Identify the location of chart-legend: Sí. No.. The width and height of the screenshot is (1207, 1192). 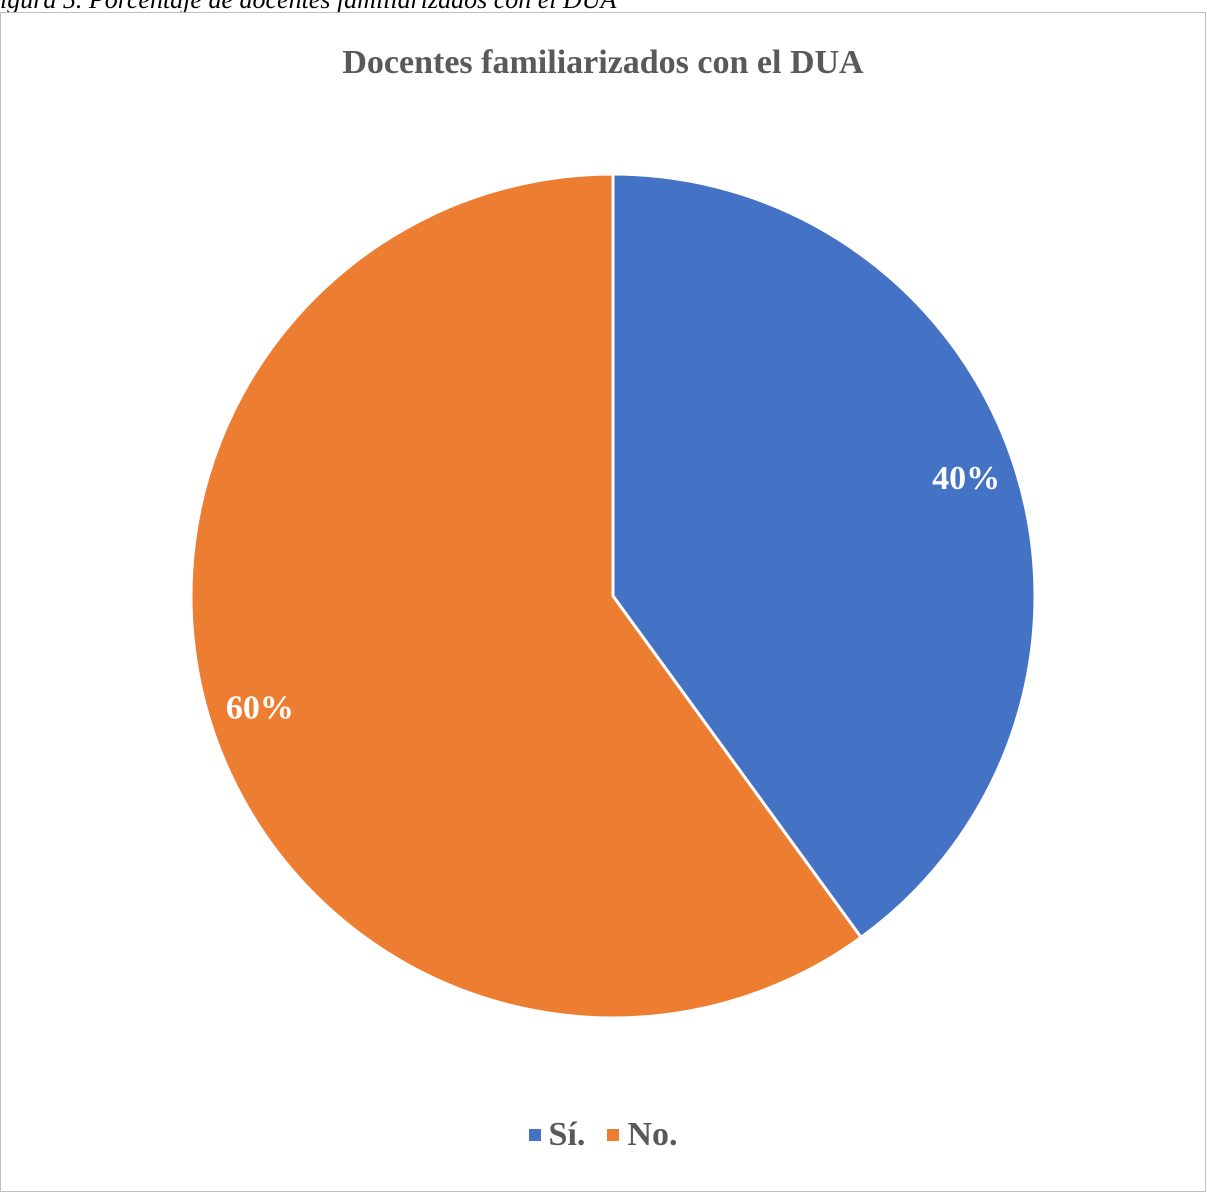
(603, 1135).